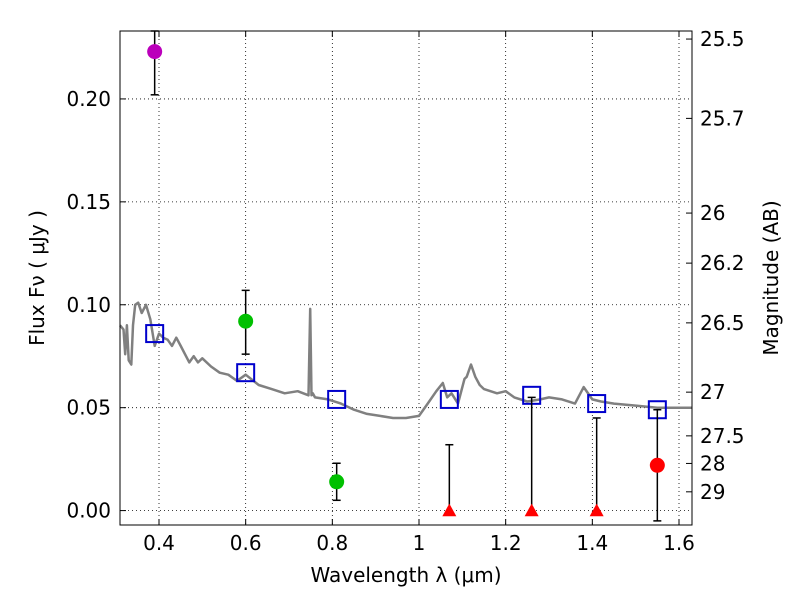 The image size is (800, 600). I want to click on magnitude-tick-label: 26.5, so click(722, 323).